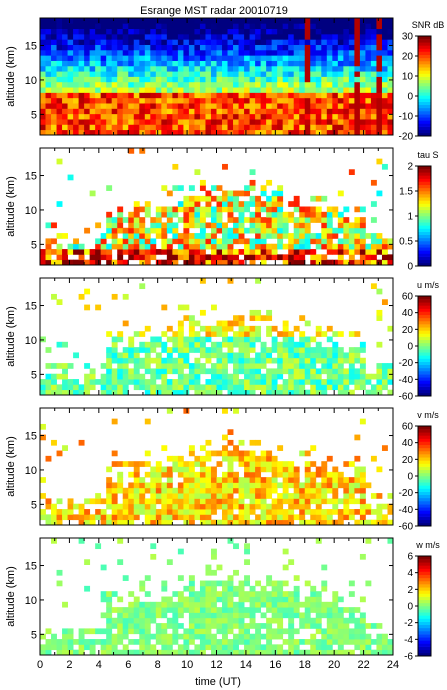 Image resolution: width=447 pixels, height=690 pixels. Describe the element at coordinates (406, 137) in the screenshot. I see `colorbar-tick-label: -20` at that location.